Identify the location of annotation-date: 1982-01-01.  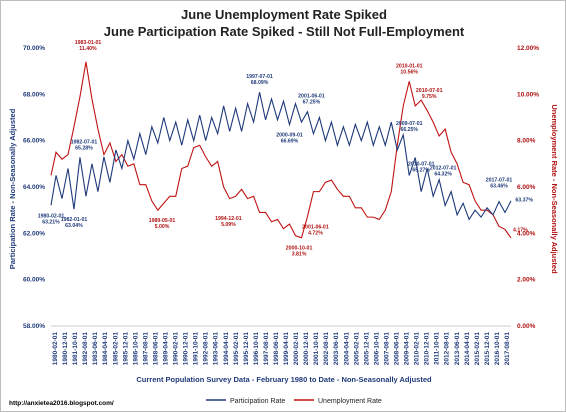
(74, 220).